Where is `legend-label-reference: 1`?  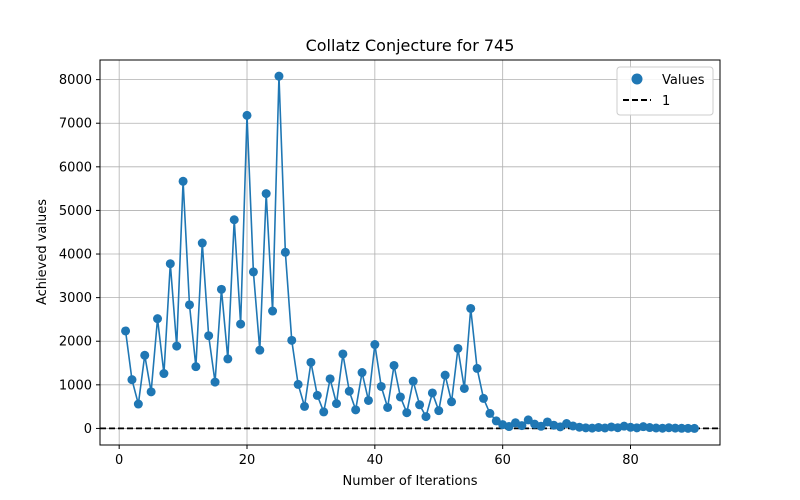
legend-label-reference: 1 is located at coordinates (666, 101).